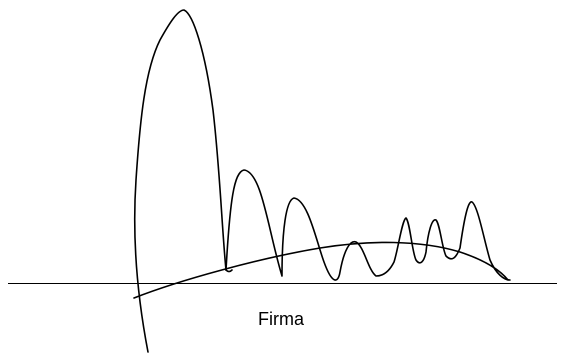 The height and width of the screenshot is (356, 561). I want to click on signature-line, so click(282, 283).